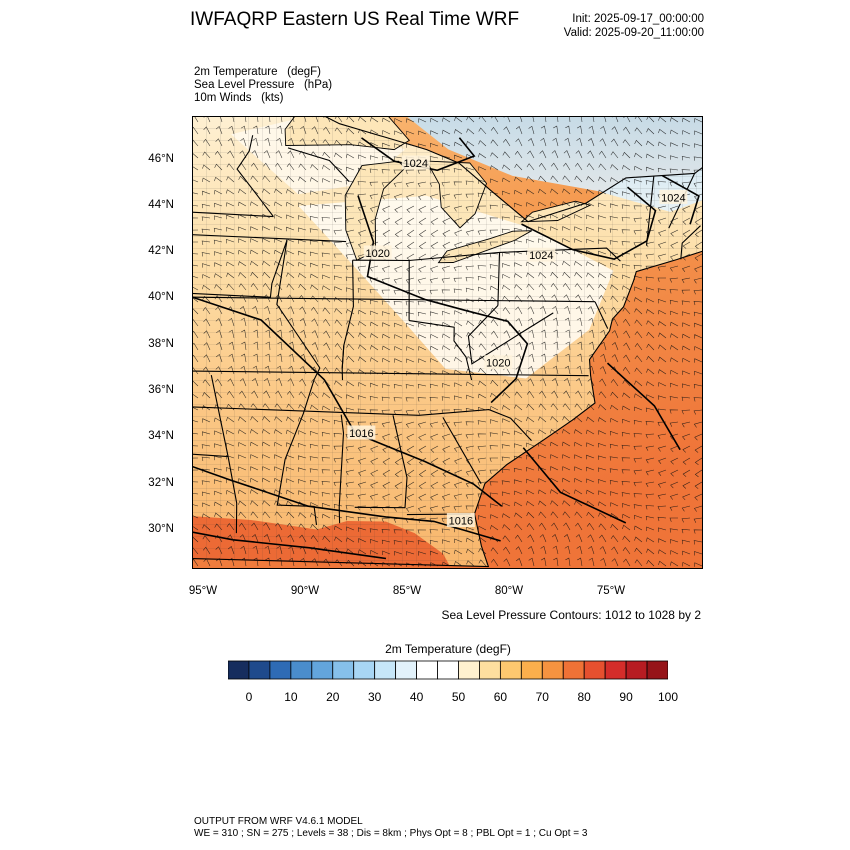 This screenshot has width=850, height=850. I want to click on colorbar-label: 20, so click(333, 697).